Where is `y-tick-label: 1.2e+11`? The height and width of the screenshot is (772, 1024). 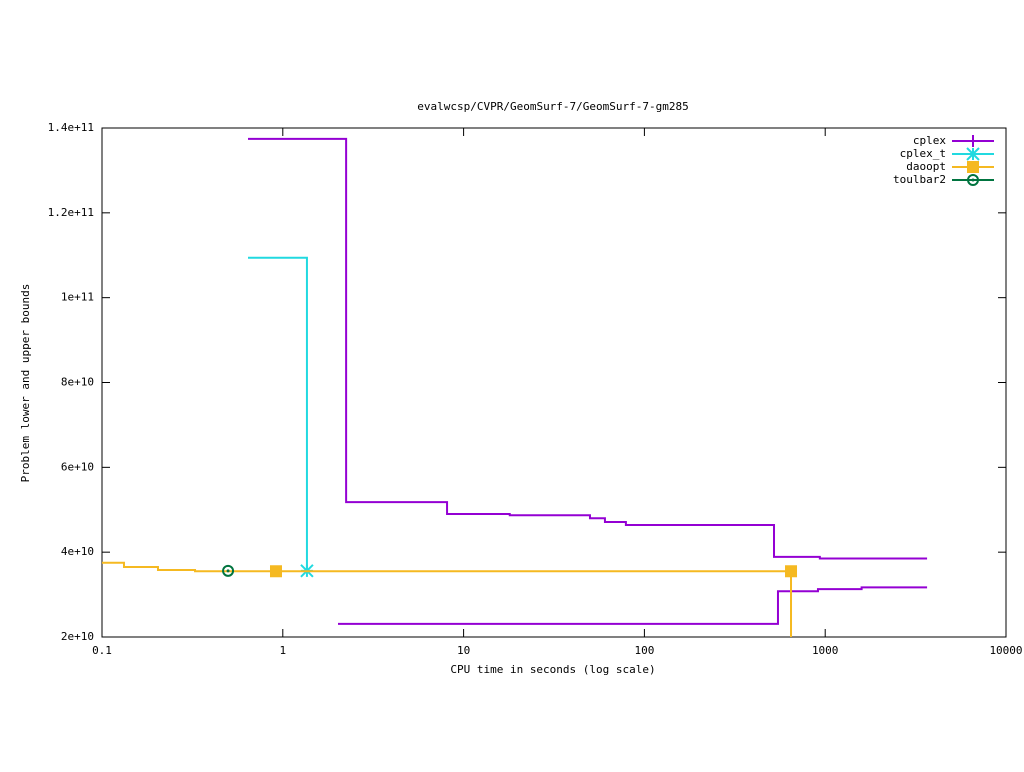 y-tick-label: 1.2e+11 is located at coordinates (71, 212).